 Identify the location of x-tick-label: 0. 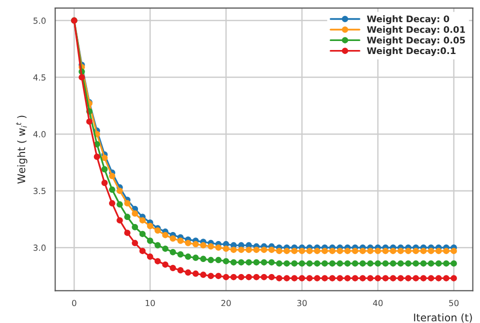
(74, 303).